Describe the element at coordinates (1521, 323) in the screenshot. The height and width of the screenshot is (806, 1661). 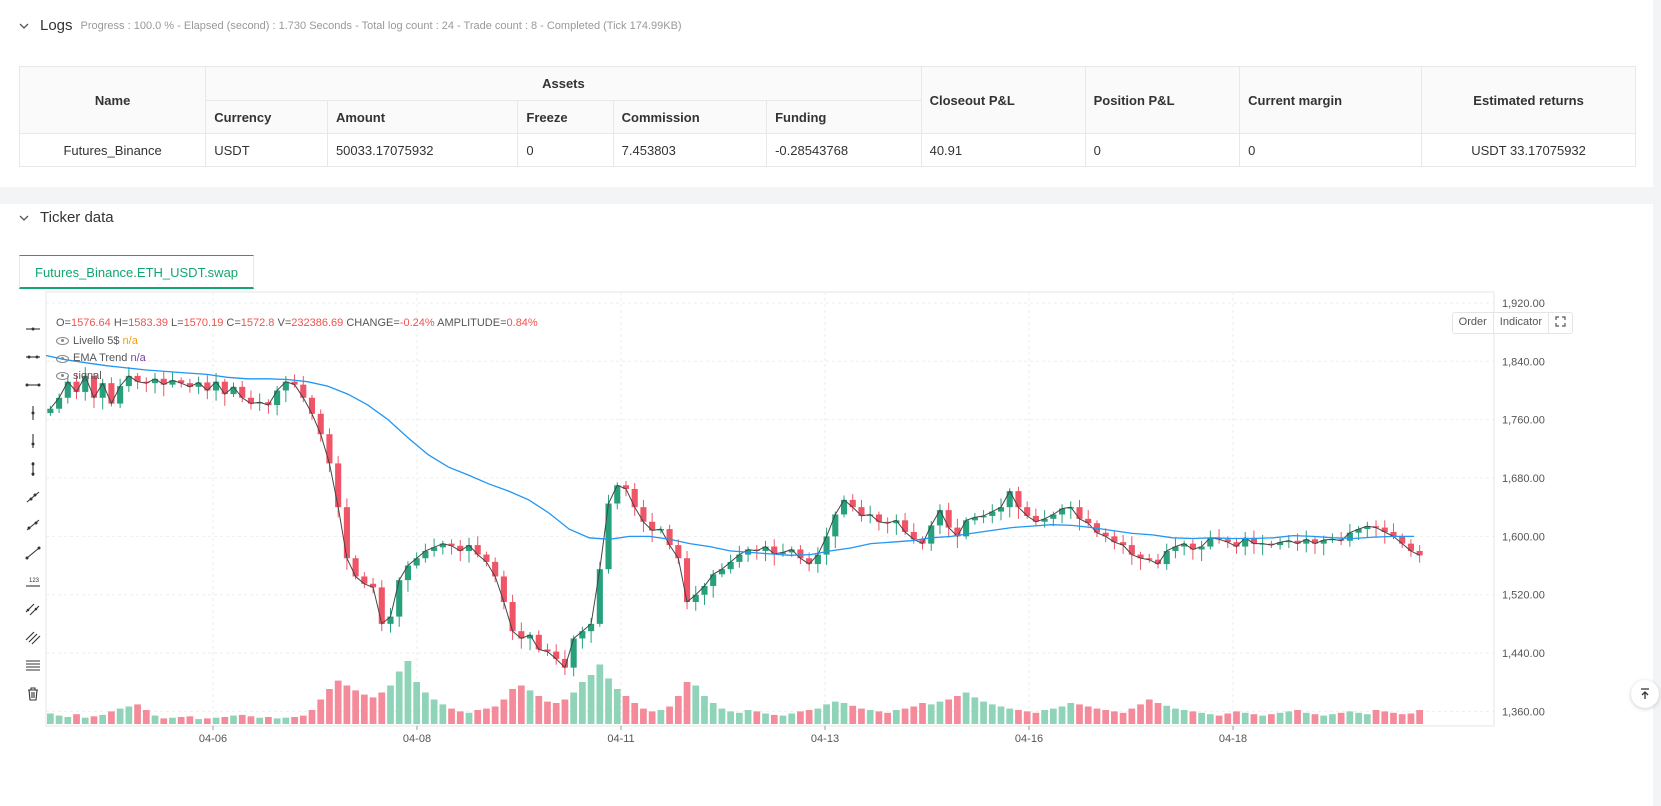
I see `indicator-button: Indicator` at that location.